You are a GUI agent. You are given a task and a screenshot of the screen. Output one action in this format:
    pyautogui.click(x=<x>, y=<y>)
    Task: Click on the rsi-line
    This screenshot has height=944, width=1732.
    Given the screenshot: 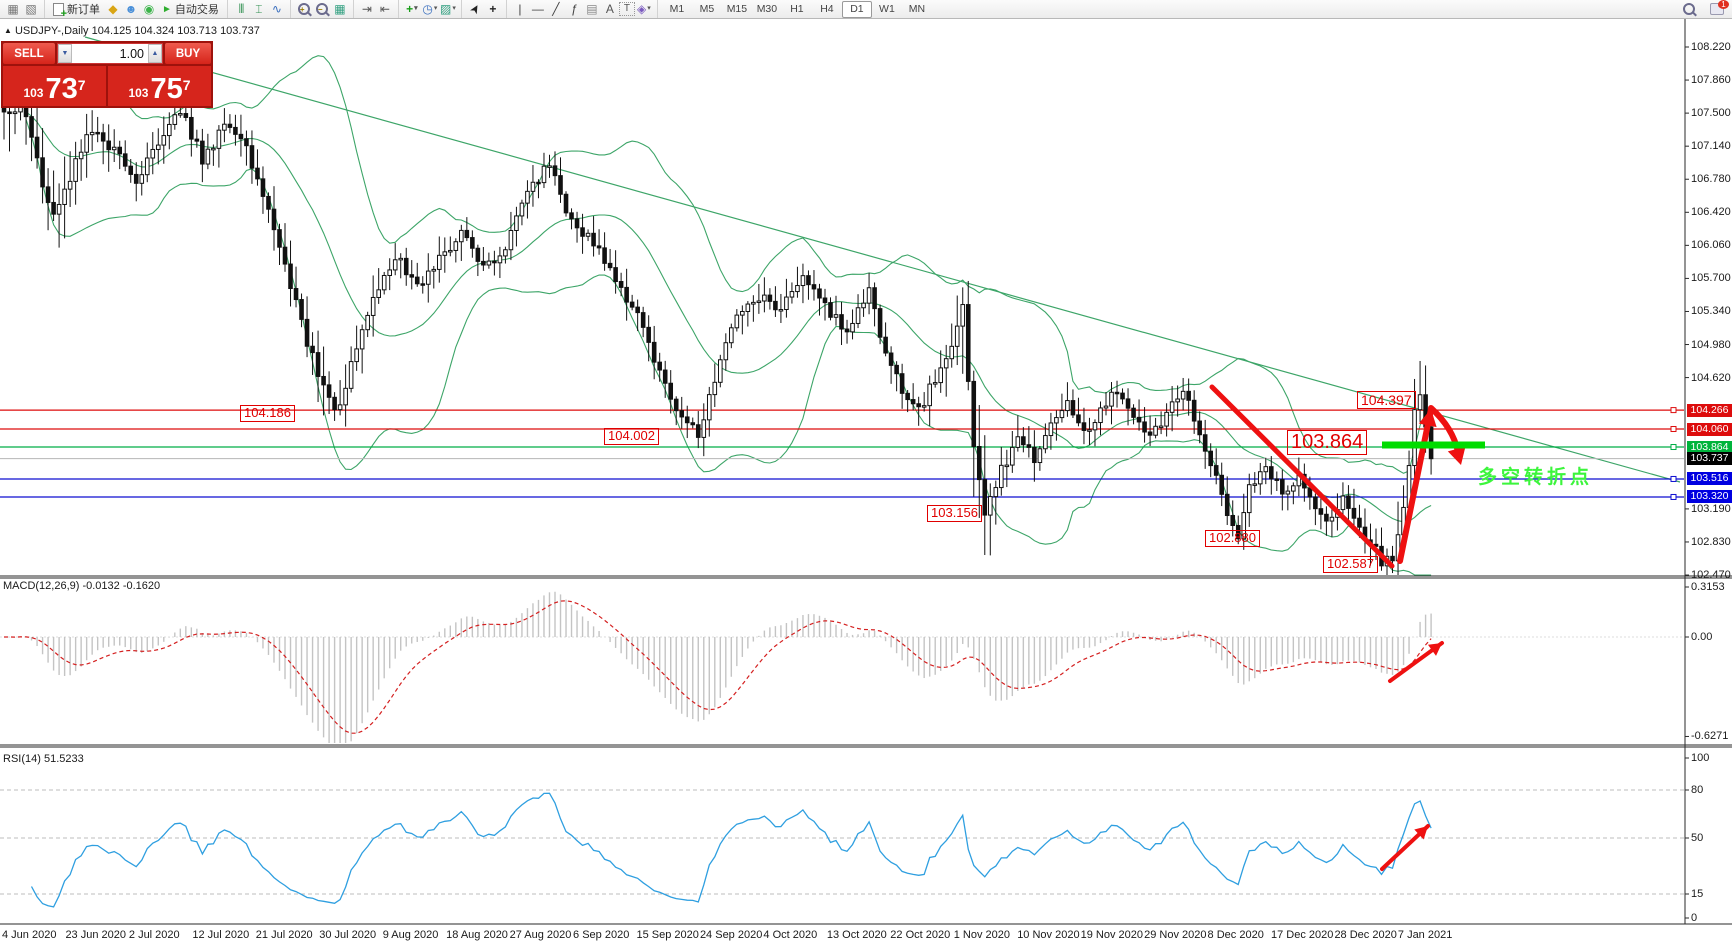 What is the action you would take?
    pyautogui.click(x=731, y=850)
    